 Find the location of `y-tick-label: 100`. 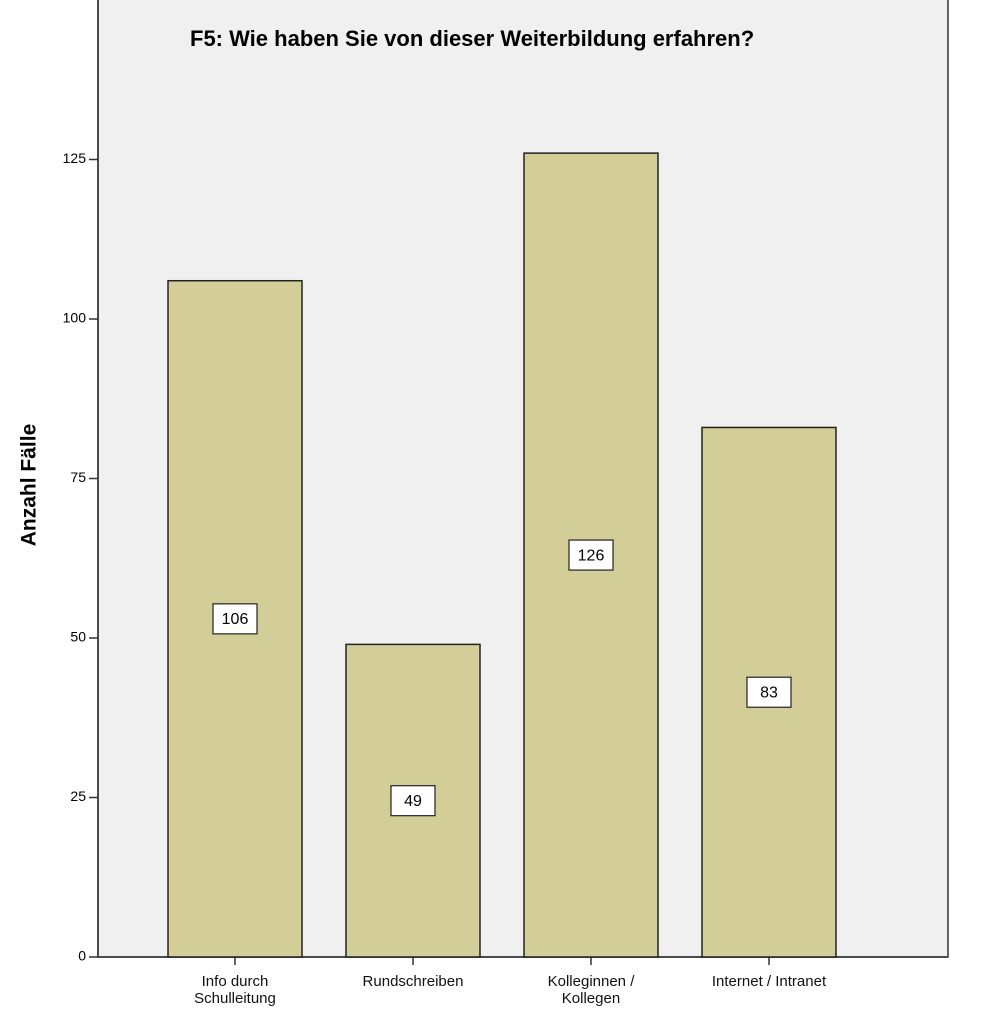

y-tick-label: 100 is located at coordinates (75, 318).